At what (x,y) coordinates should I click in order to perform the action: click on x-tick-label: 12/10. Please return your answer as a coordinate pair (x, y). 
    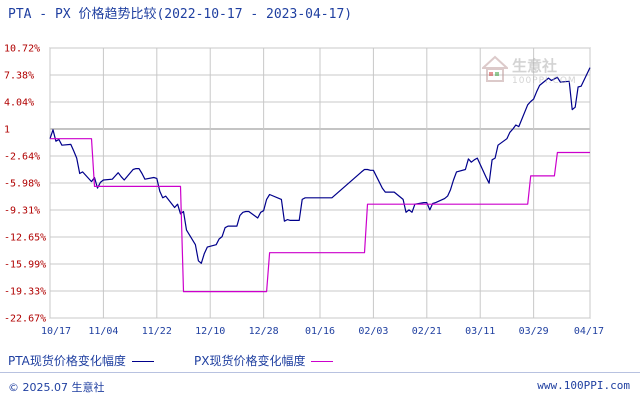
    Looking at the image, I should click on (210, 331).